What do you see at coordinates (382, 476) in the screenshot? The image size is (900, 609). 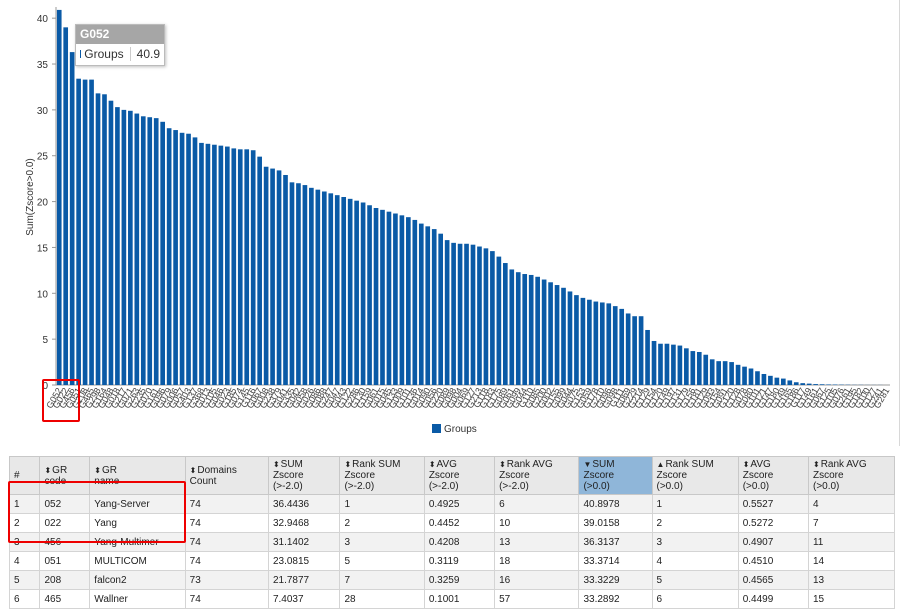 I see `column-header-5: ⬍Rank SUM Zscore(>-2.0)` at bounding box center [382, 476].